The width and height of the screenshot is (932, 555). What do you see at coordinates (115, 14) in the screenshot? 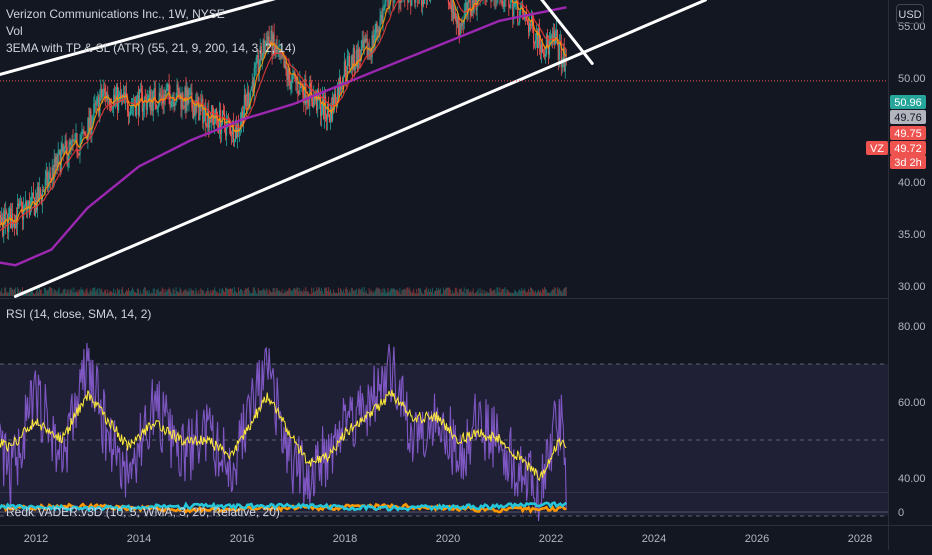
I see `symbol-title: Verizon Communications Inc., 1W, NYSE` at bounding box center [115, 14].